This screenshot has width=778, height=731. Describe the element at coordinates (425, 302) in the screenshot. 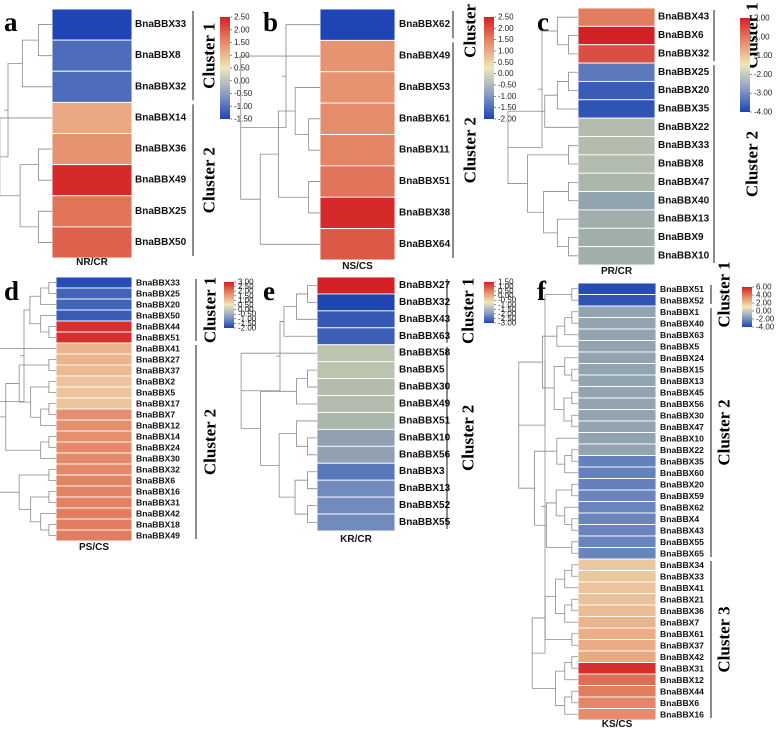

I see `gene-label: BnaBBX32` at that location.